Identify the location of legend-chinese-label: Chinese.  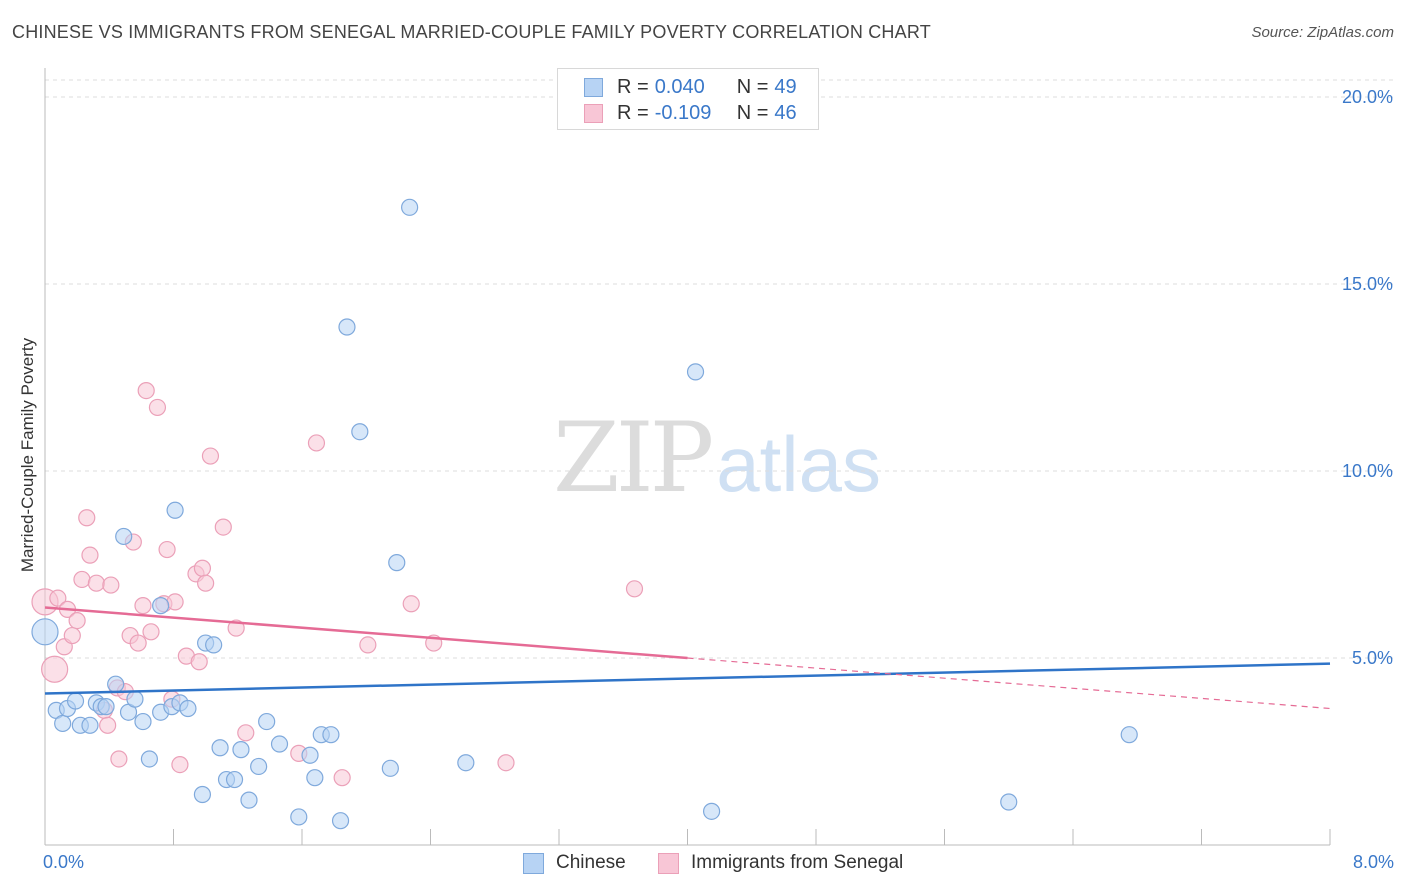
(591, 862).